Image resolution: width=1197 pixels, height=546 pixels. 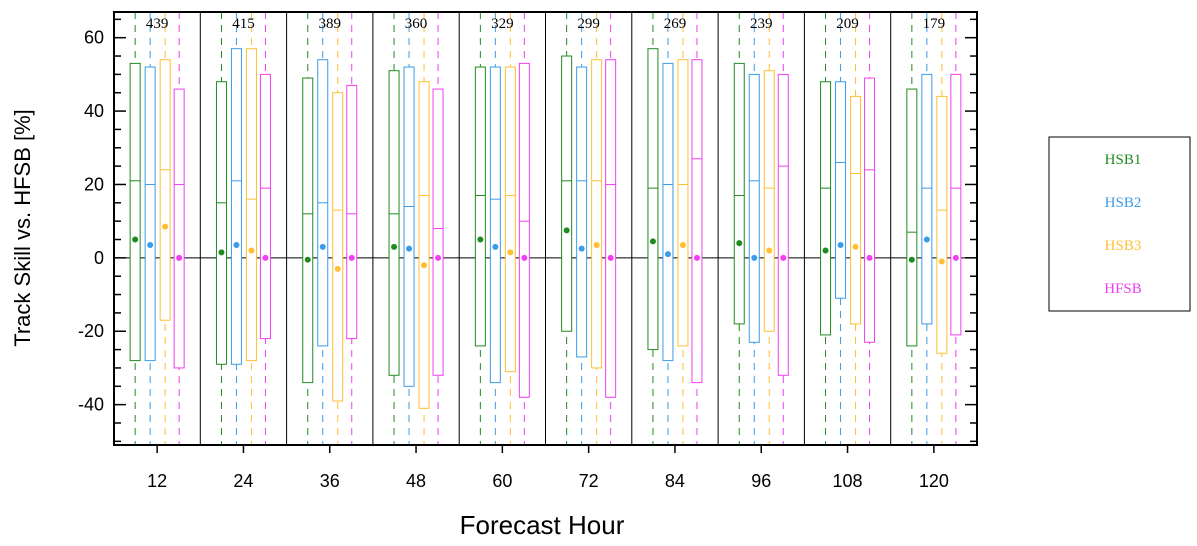 I want to click on x-tick-label: 60, so click(x=502, y=481).